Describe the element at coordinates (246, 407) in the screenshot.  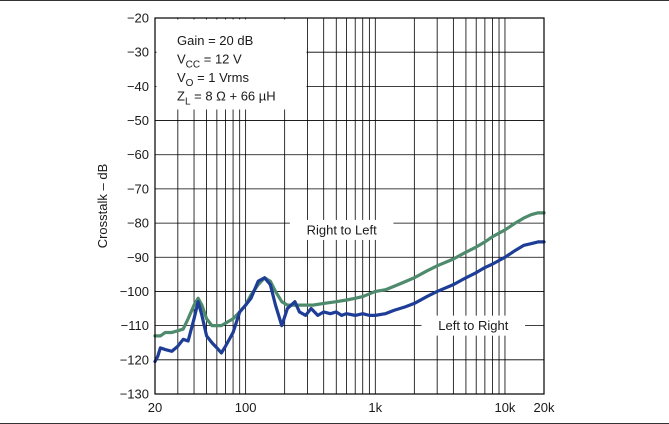
I see `x-tick-label: 100` at that location.